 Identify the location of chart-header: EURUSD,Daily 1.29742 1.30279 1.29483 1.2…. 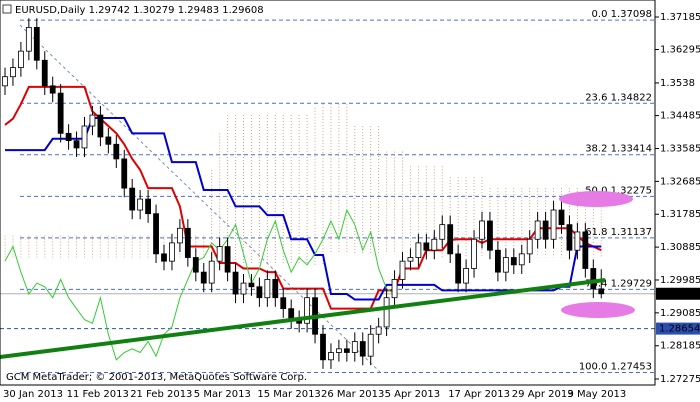
(139, 10).